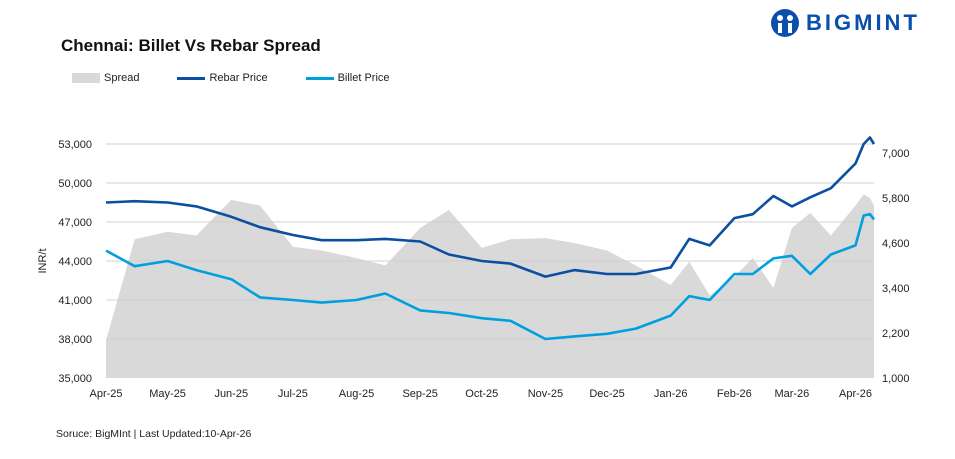 This screenshot has width=955, height=459. What do you see at coordinates (855, 394) in the screenshot?
I see `x-tick-label: Apr-26` at bounding box center [855, 394].